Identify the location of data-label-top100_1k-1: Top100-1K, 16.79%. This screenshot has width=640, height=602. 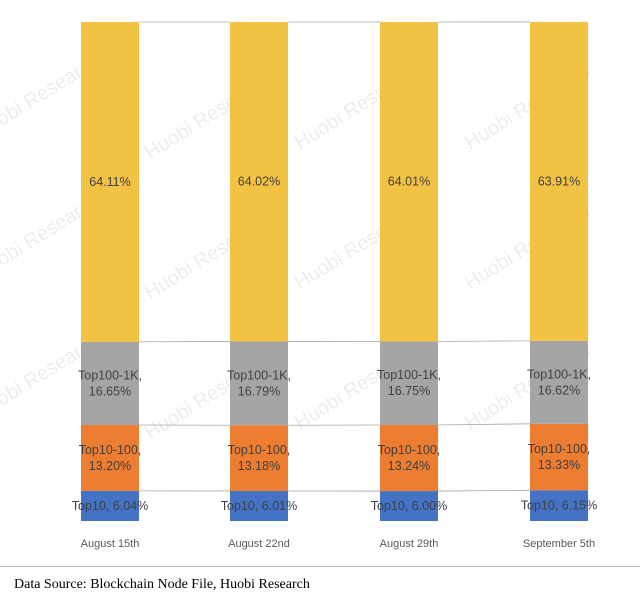
(259, 383).